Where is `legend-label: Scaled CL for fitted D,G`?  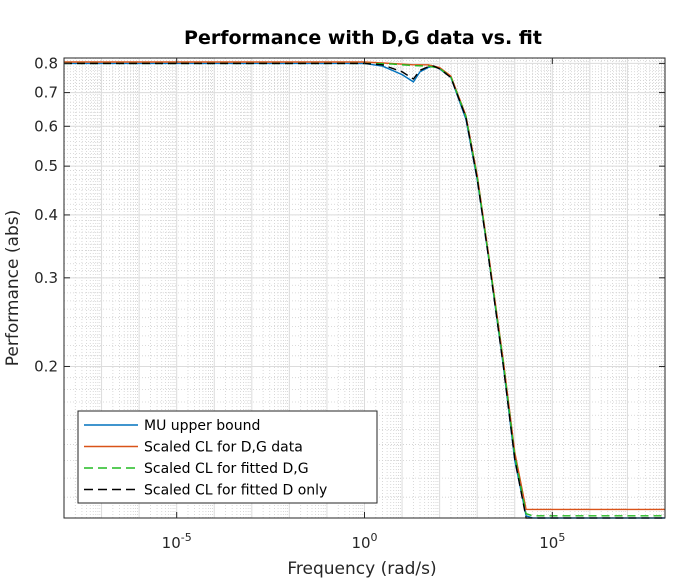
legend-label: Scaled CL for fitted D,G is located at coordinates (226, 469).